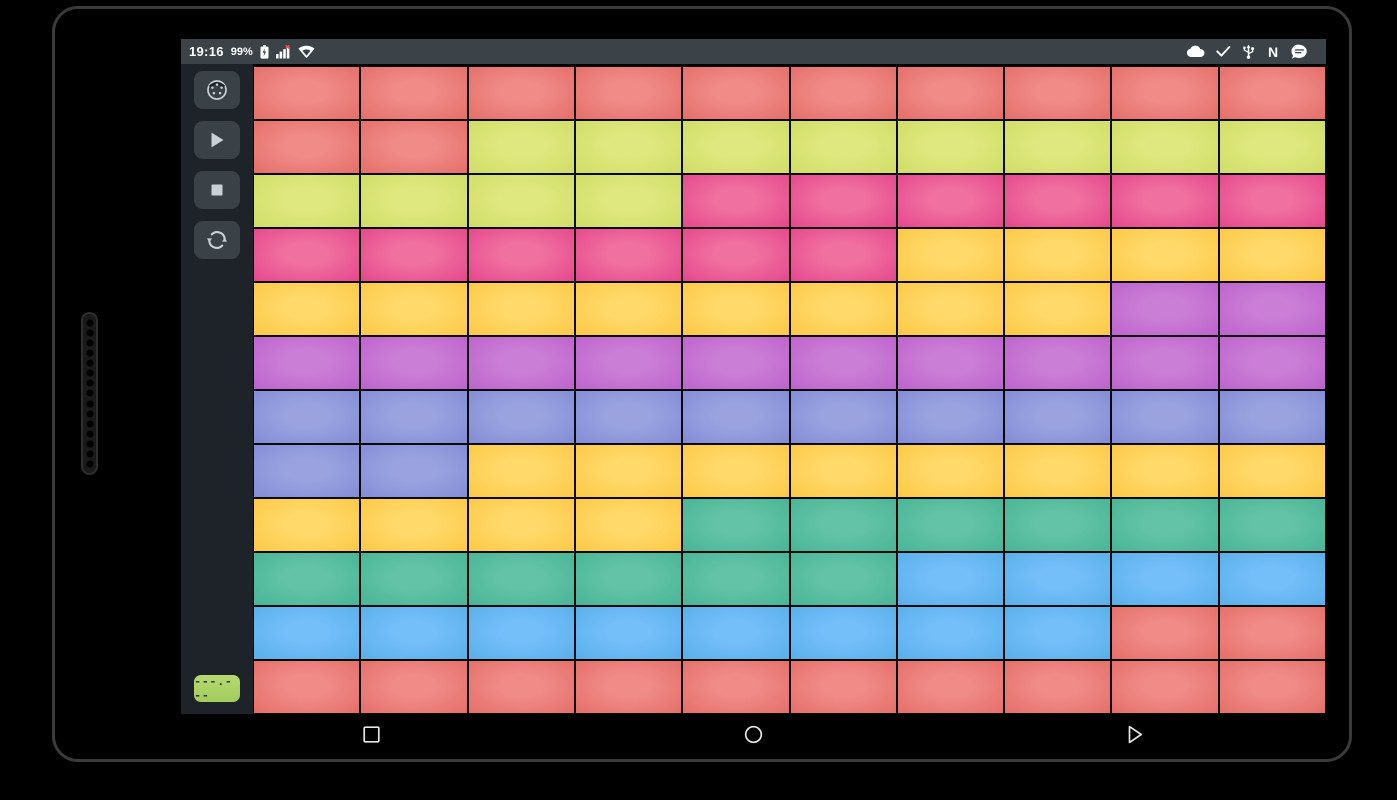  I want to click on stop-button, so click(217, 190).